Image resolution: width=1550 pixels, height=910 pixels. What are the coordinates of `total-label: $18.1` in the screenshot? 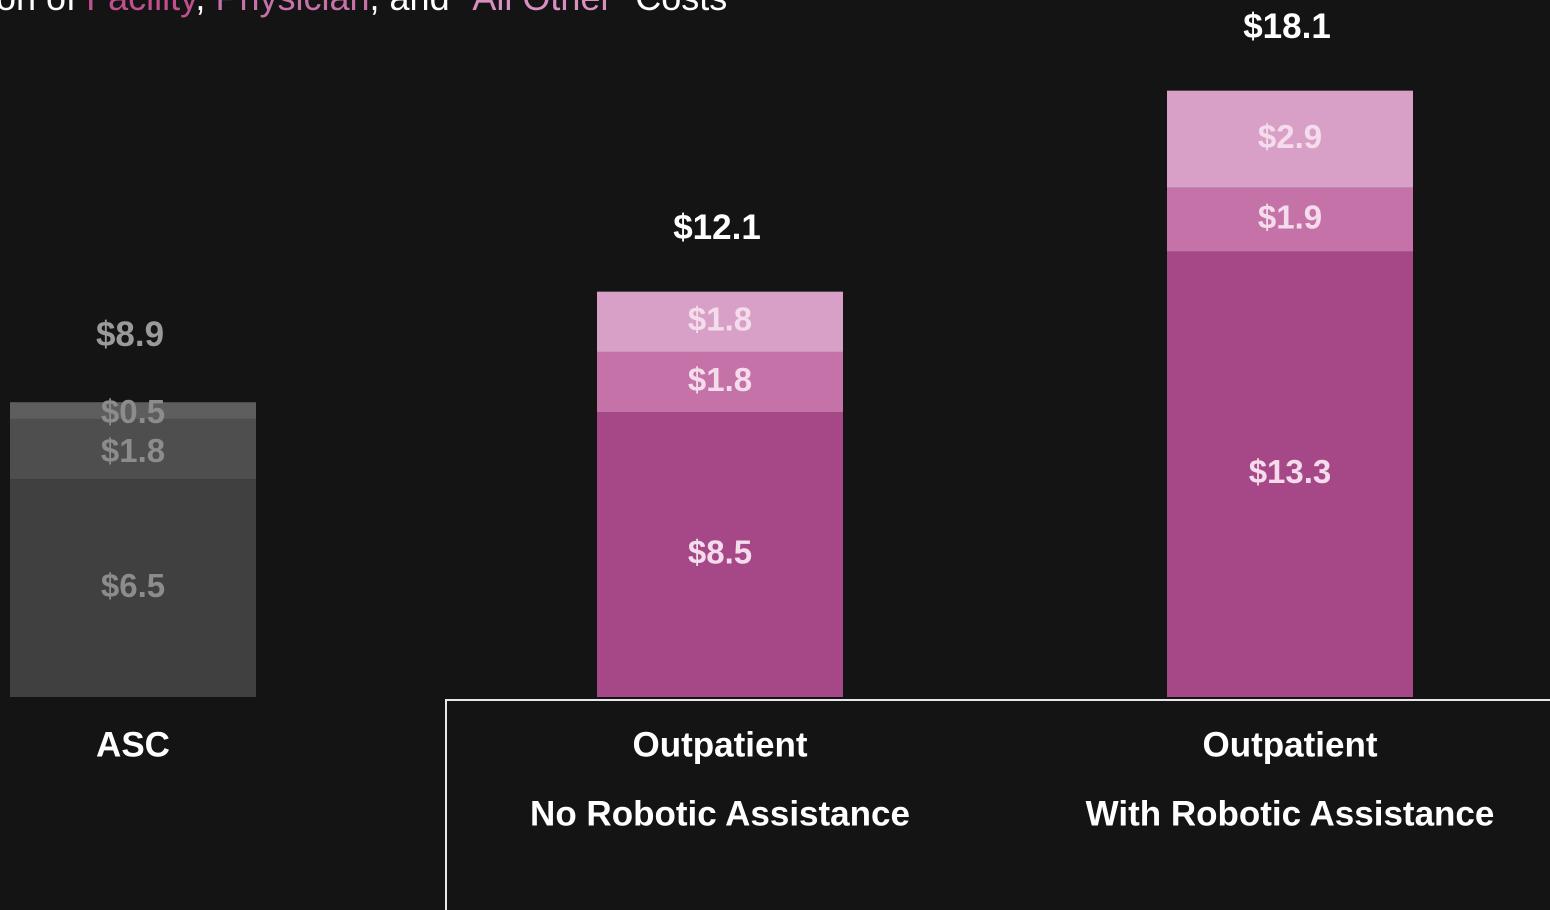 It's located at (1287, 26).